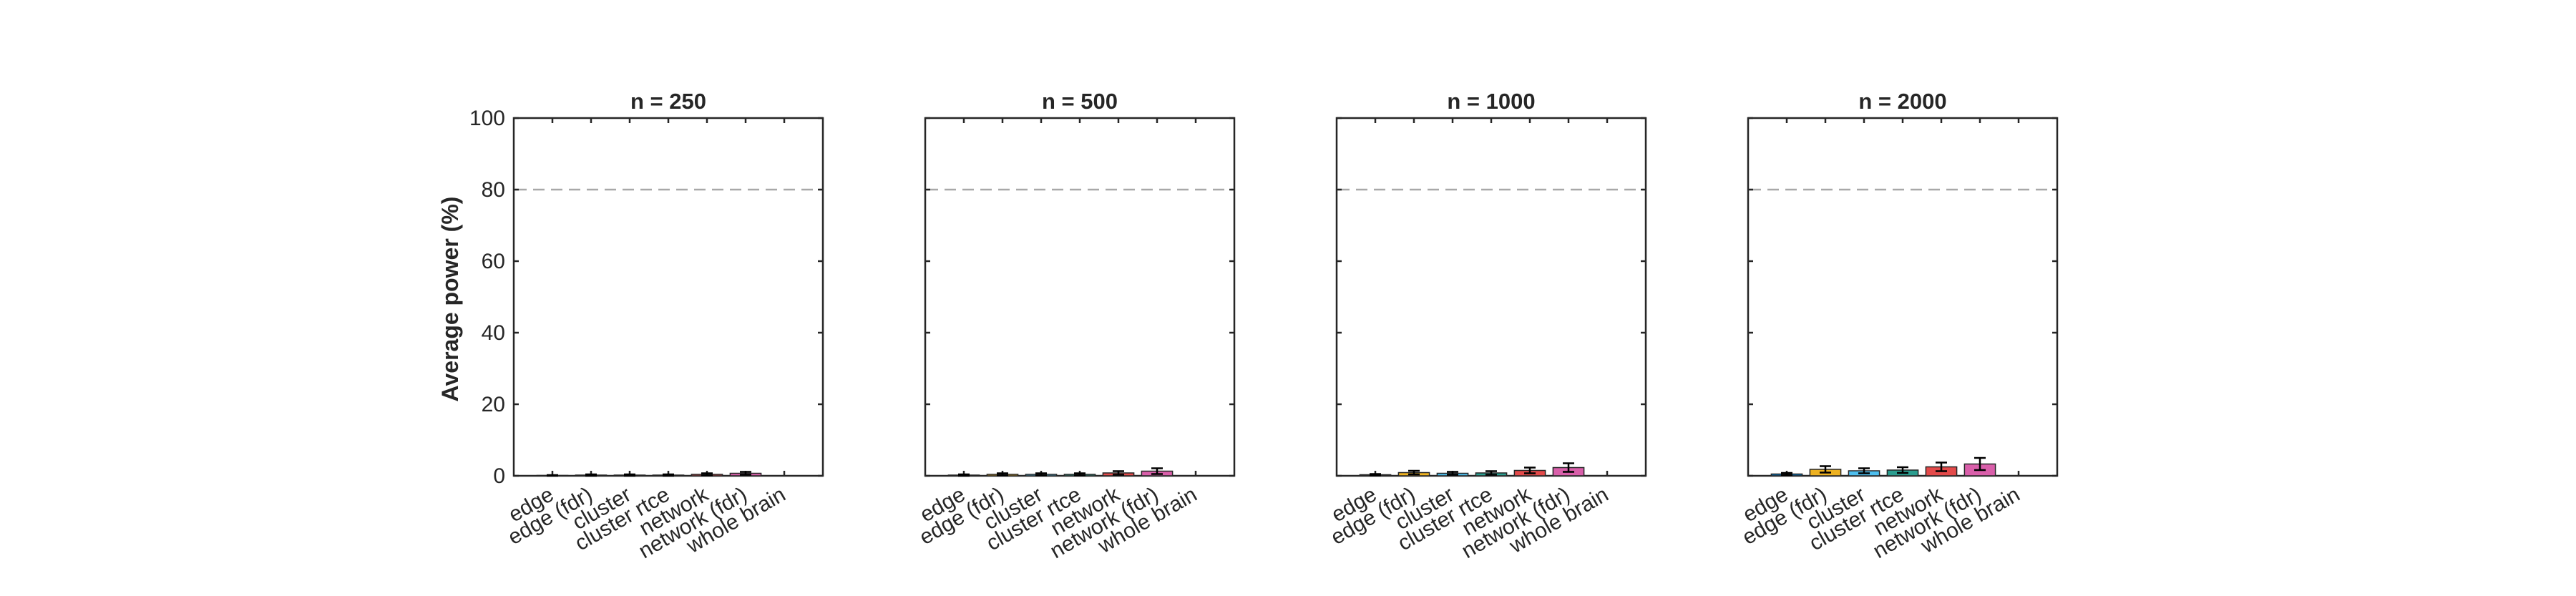  What do you see at coordinates (1902, 101) in the screenshot?
I see `panel-title: n = 2000` at bounding box center [1902, 101].